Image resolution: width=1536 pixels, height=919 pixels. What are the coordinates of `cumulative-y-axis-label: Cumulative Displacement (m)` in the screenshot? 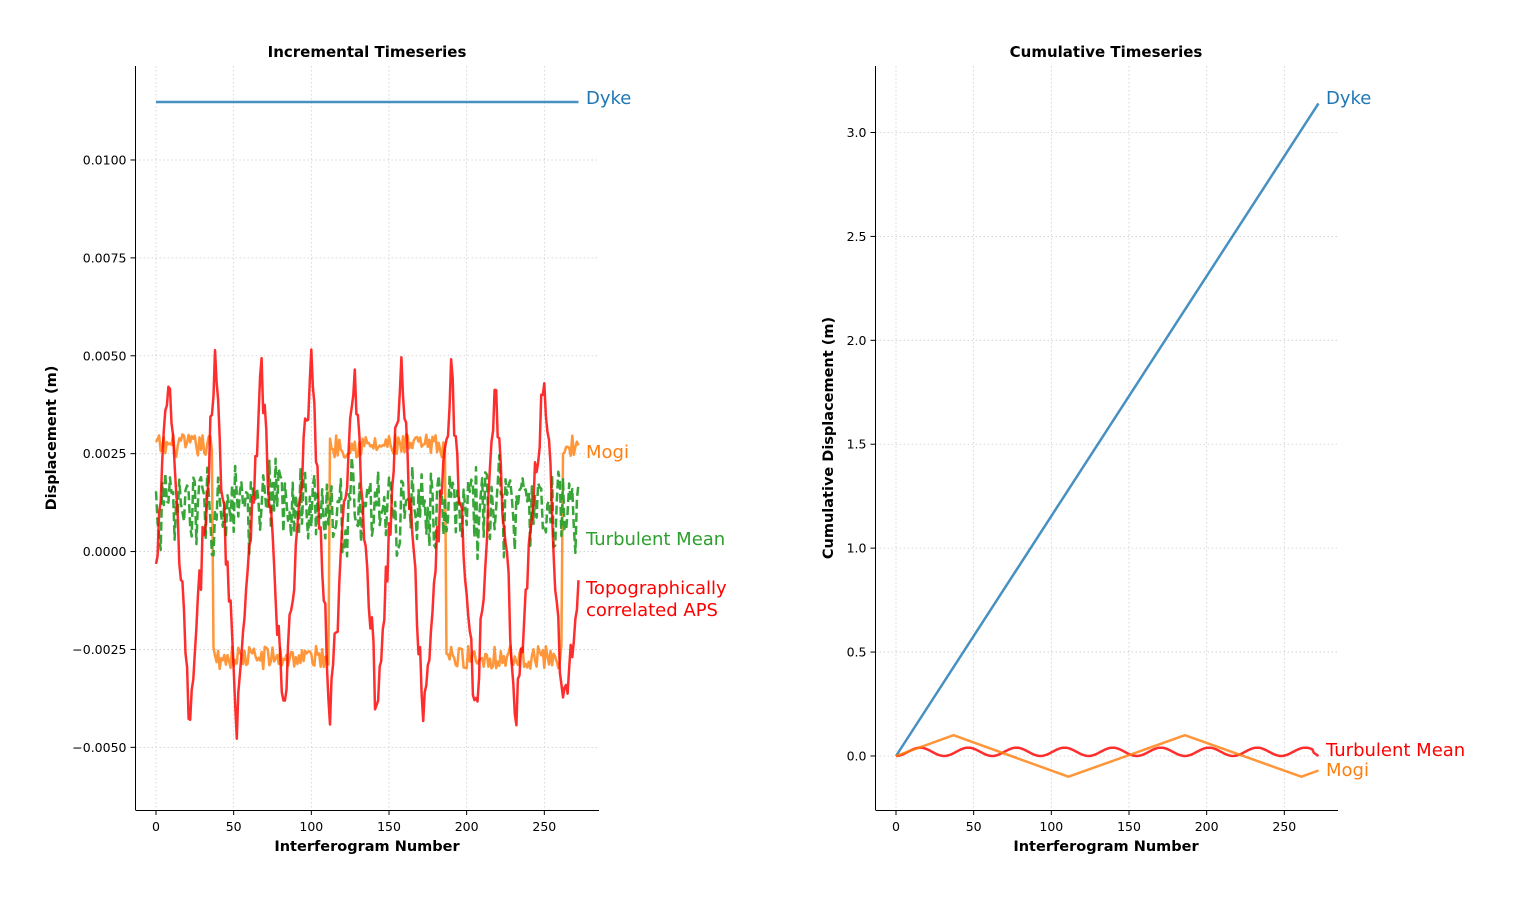 It's located at (829, 438).